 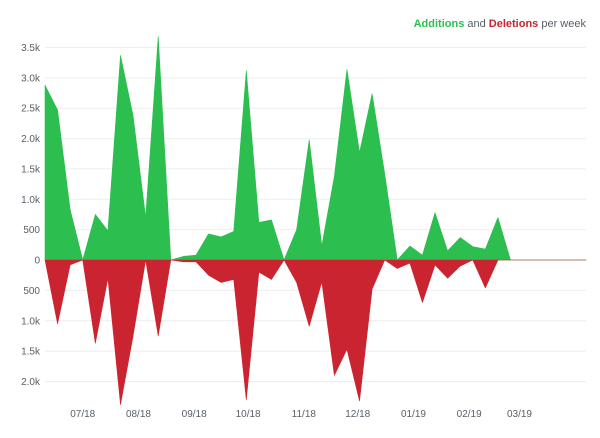 What do you see at coordinates (476, 24) in the screenshot?
I see `legend-and-text: and` at bounding box center [476, 24].